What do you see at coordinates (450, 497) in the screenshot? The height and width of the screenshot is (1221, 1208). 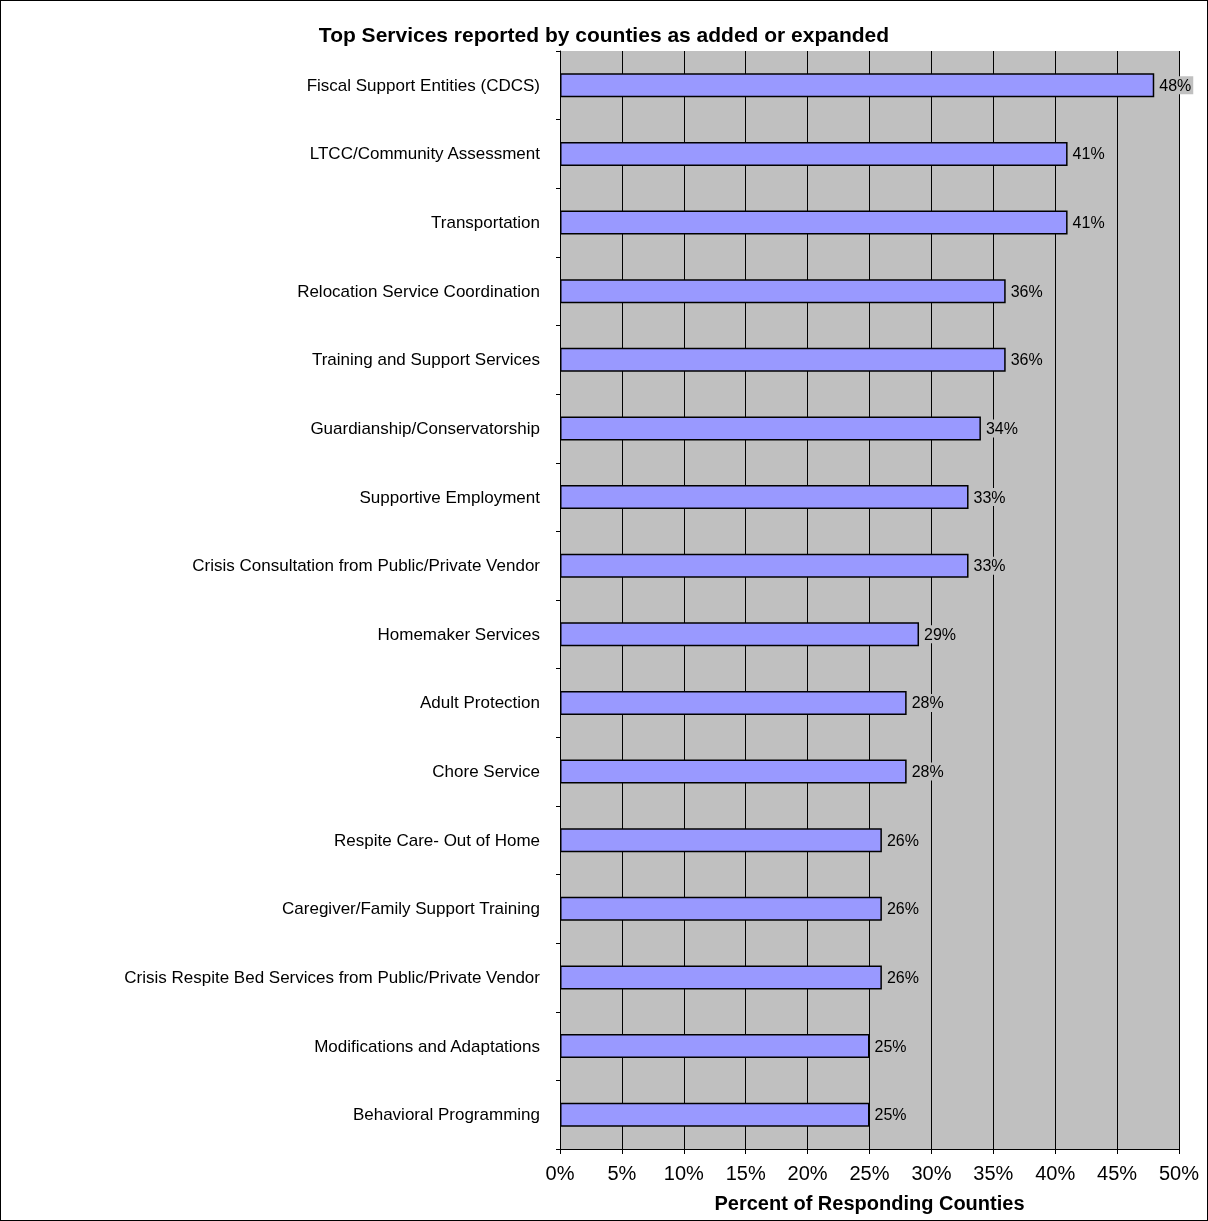 I see `y-tick-label: Supportive Employment` at bounding box center [450, 497].